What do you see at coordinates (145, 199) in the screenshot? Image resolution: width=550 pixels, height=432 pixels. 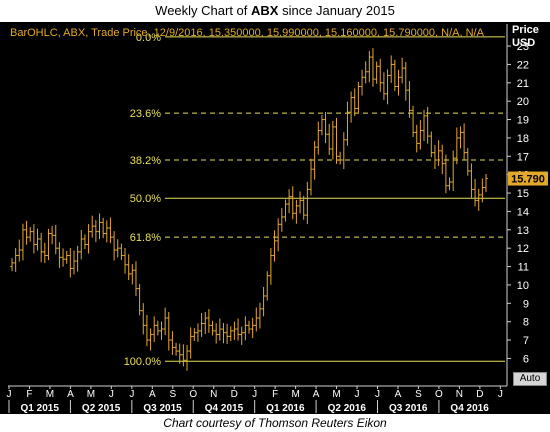 I see `fib-label-3: 50.0%` at bounding box center [145, 199].